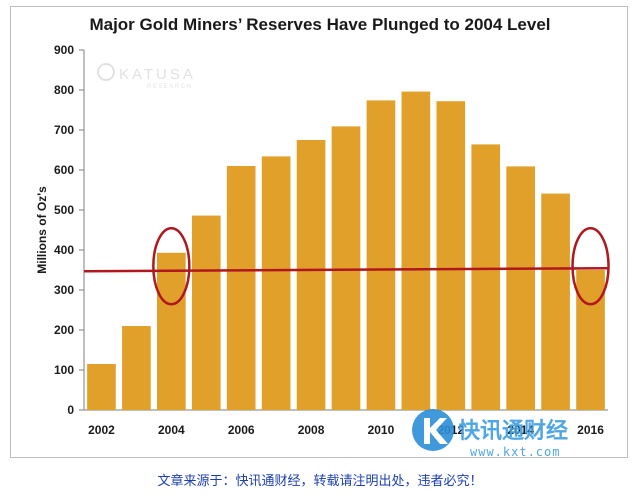 This screenshot has width=640, height=496. What do you see at coordinates (169, 87) in the screenshot?
I see `katusa-sub: RESEARCH` at bounding box center [169, 87].